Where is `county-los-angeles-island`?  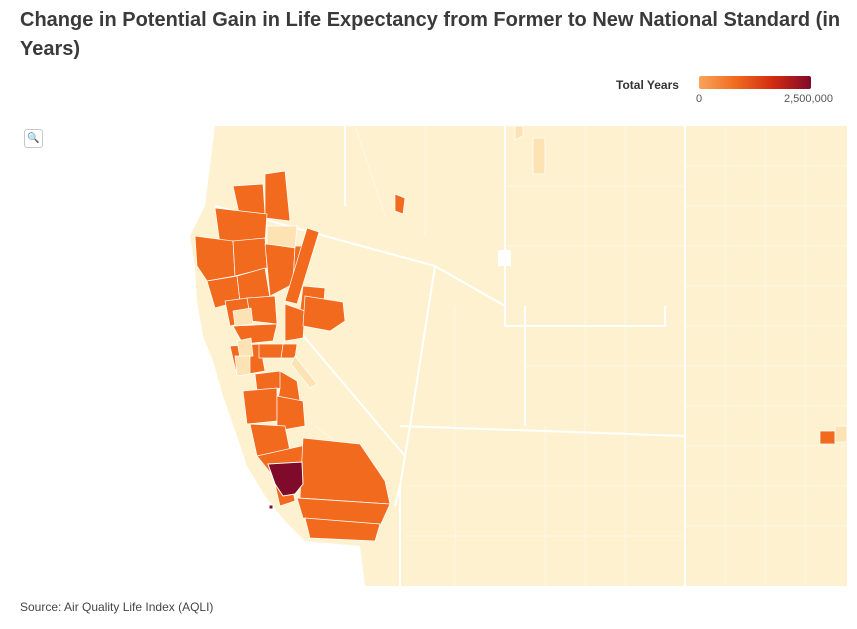
county-los-angeles-island is located at coordinates (271, 507).